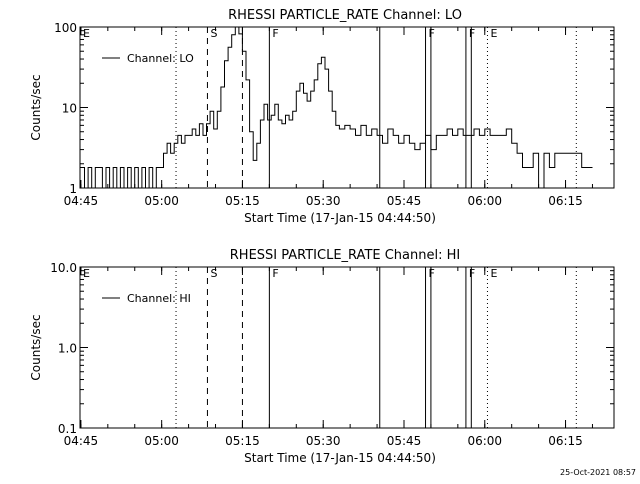 This screenshot has height=484, width=640. Describe the element at coordinates (63, 268) in the screenshot. I see `panel-2-y-tick-label: 10.0` at that location.